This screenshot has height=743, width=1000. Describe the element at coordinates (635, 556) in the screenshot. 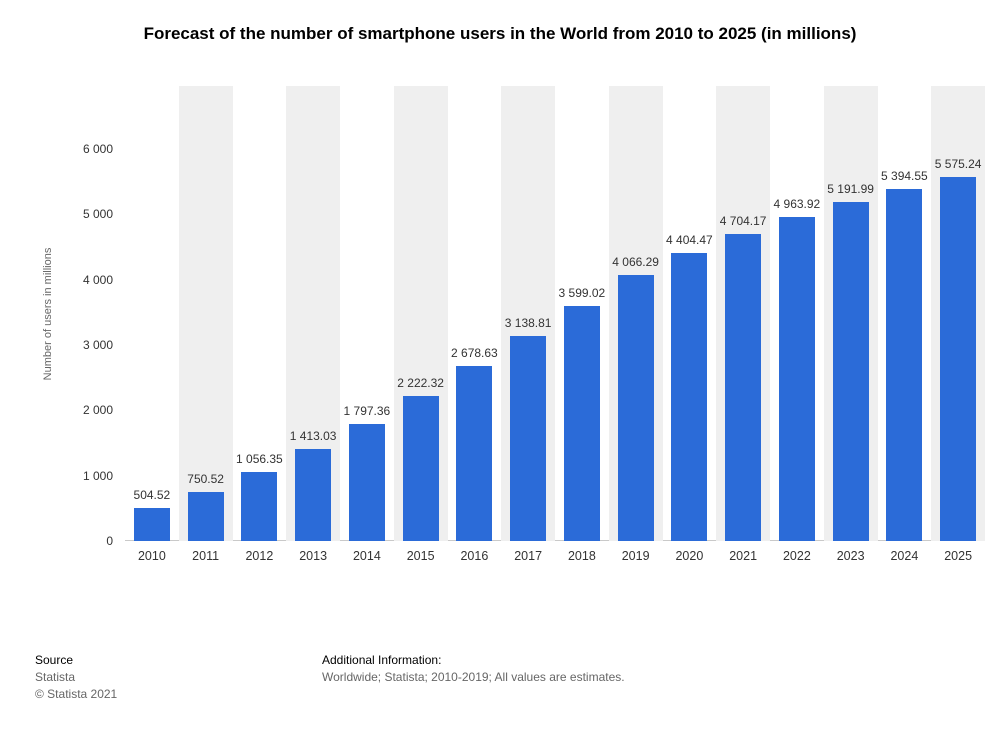

I see `x-tick-label: 2019` at that location.